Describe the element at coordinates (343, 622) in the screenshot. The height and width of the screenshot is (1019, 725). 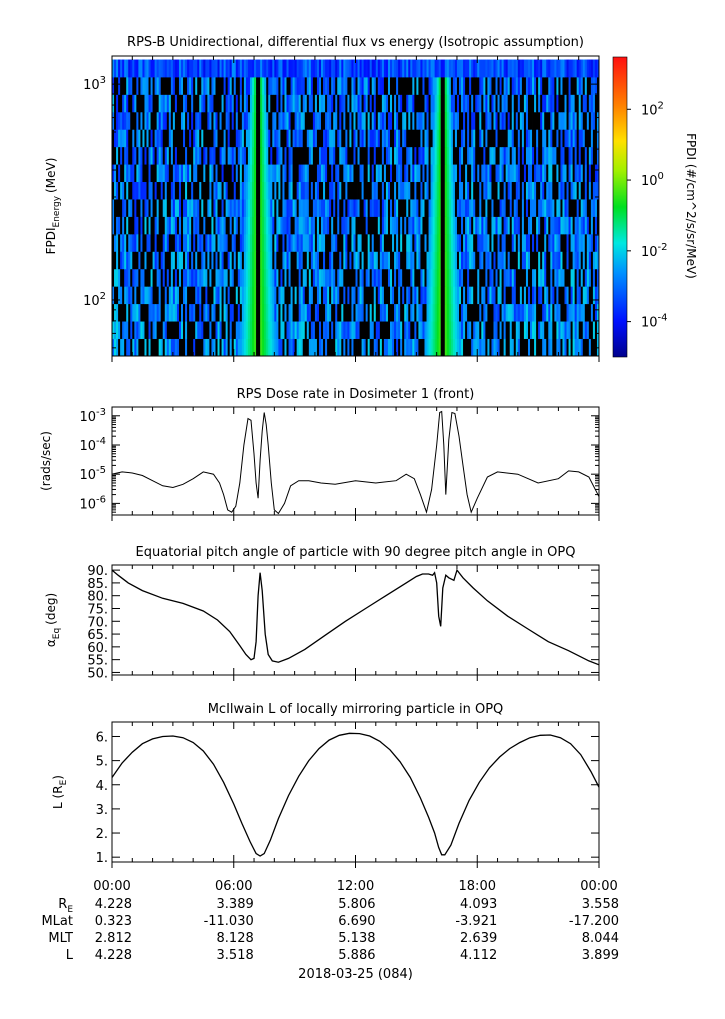
I see `pitch-angle-y-ticks: 50.55.60.65.70.75.80.85.90.` at that location.